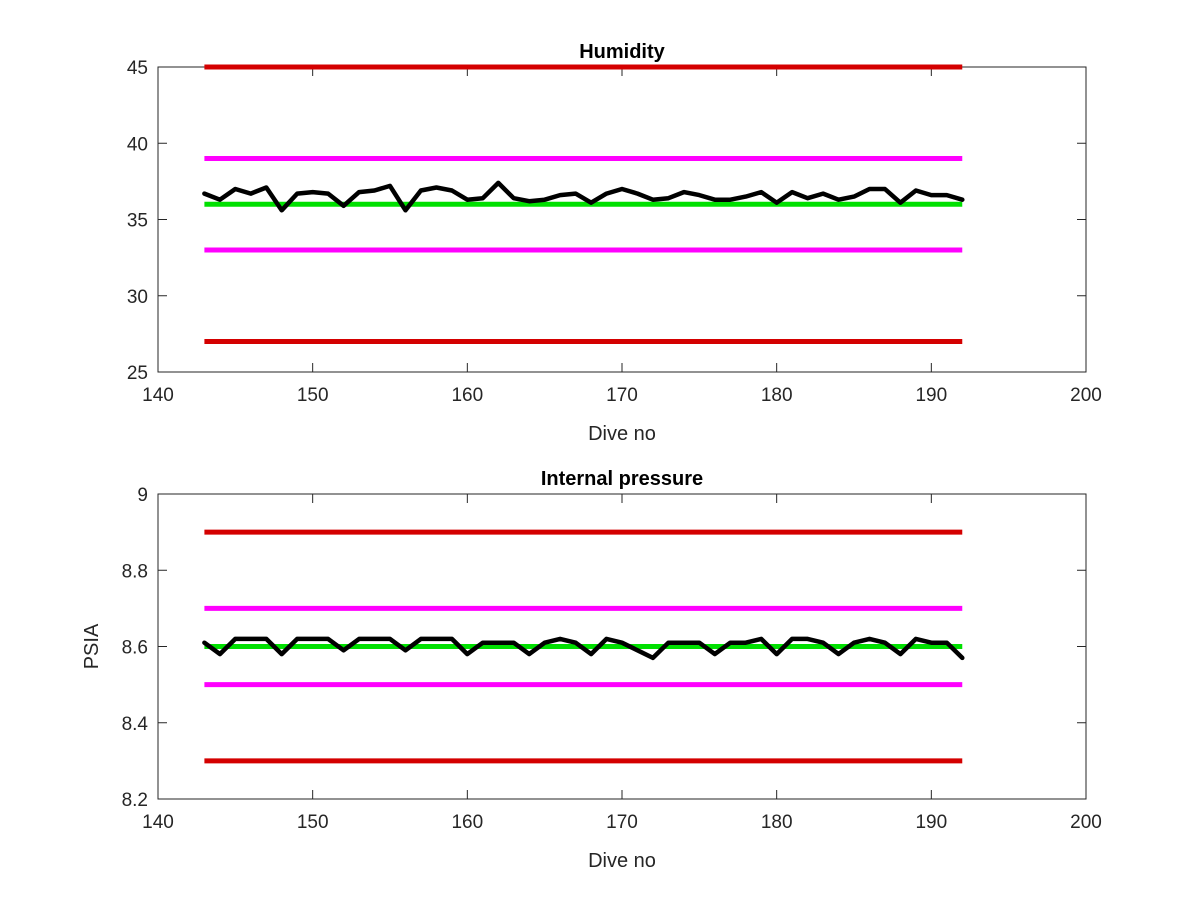  I want to click on y-tick-label: 8.2, so click(135, 800).